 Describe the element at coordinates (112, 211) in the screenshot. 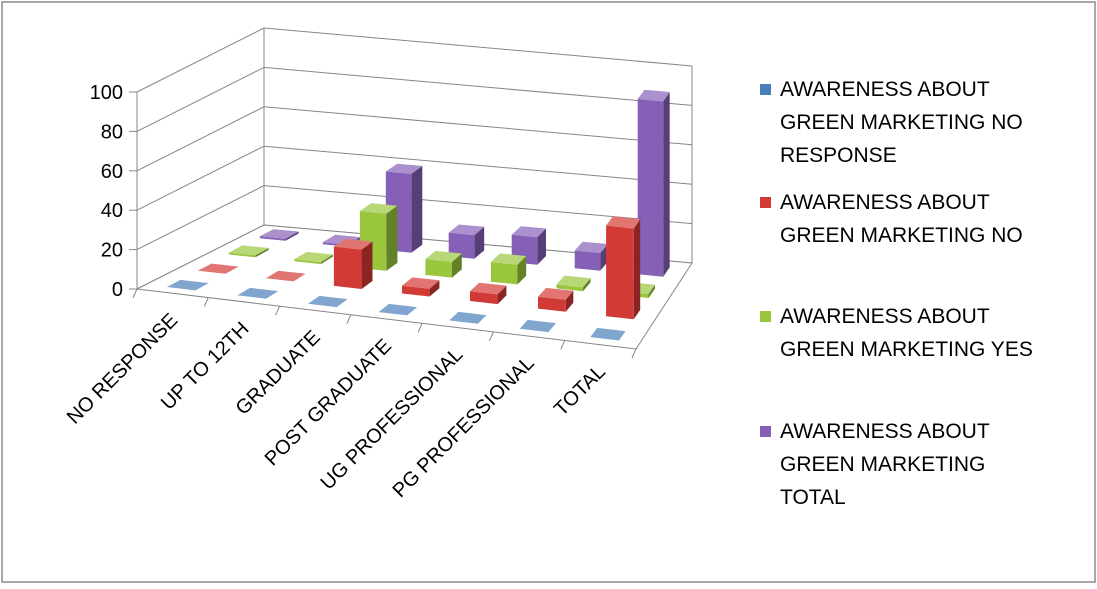

I see `y-tick-label: 40` at that location.